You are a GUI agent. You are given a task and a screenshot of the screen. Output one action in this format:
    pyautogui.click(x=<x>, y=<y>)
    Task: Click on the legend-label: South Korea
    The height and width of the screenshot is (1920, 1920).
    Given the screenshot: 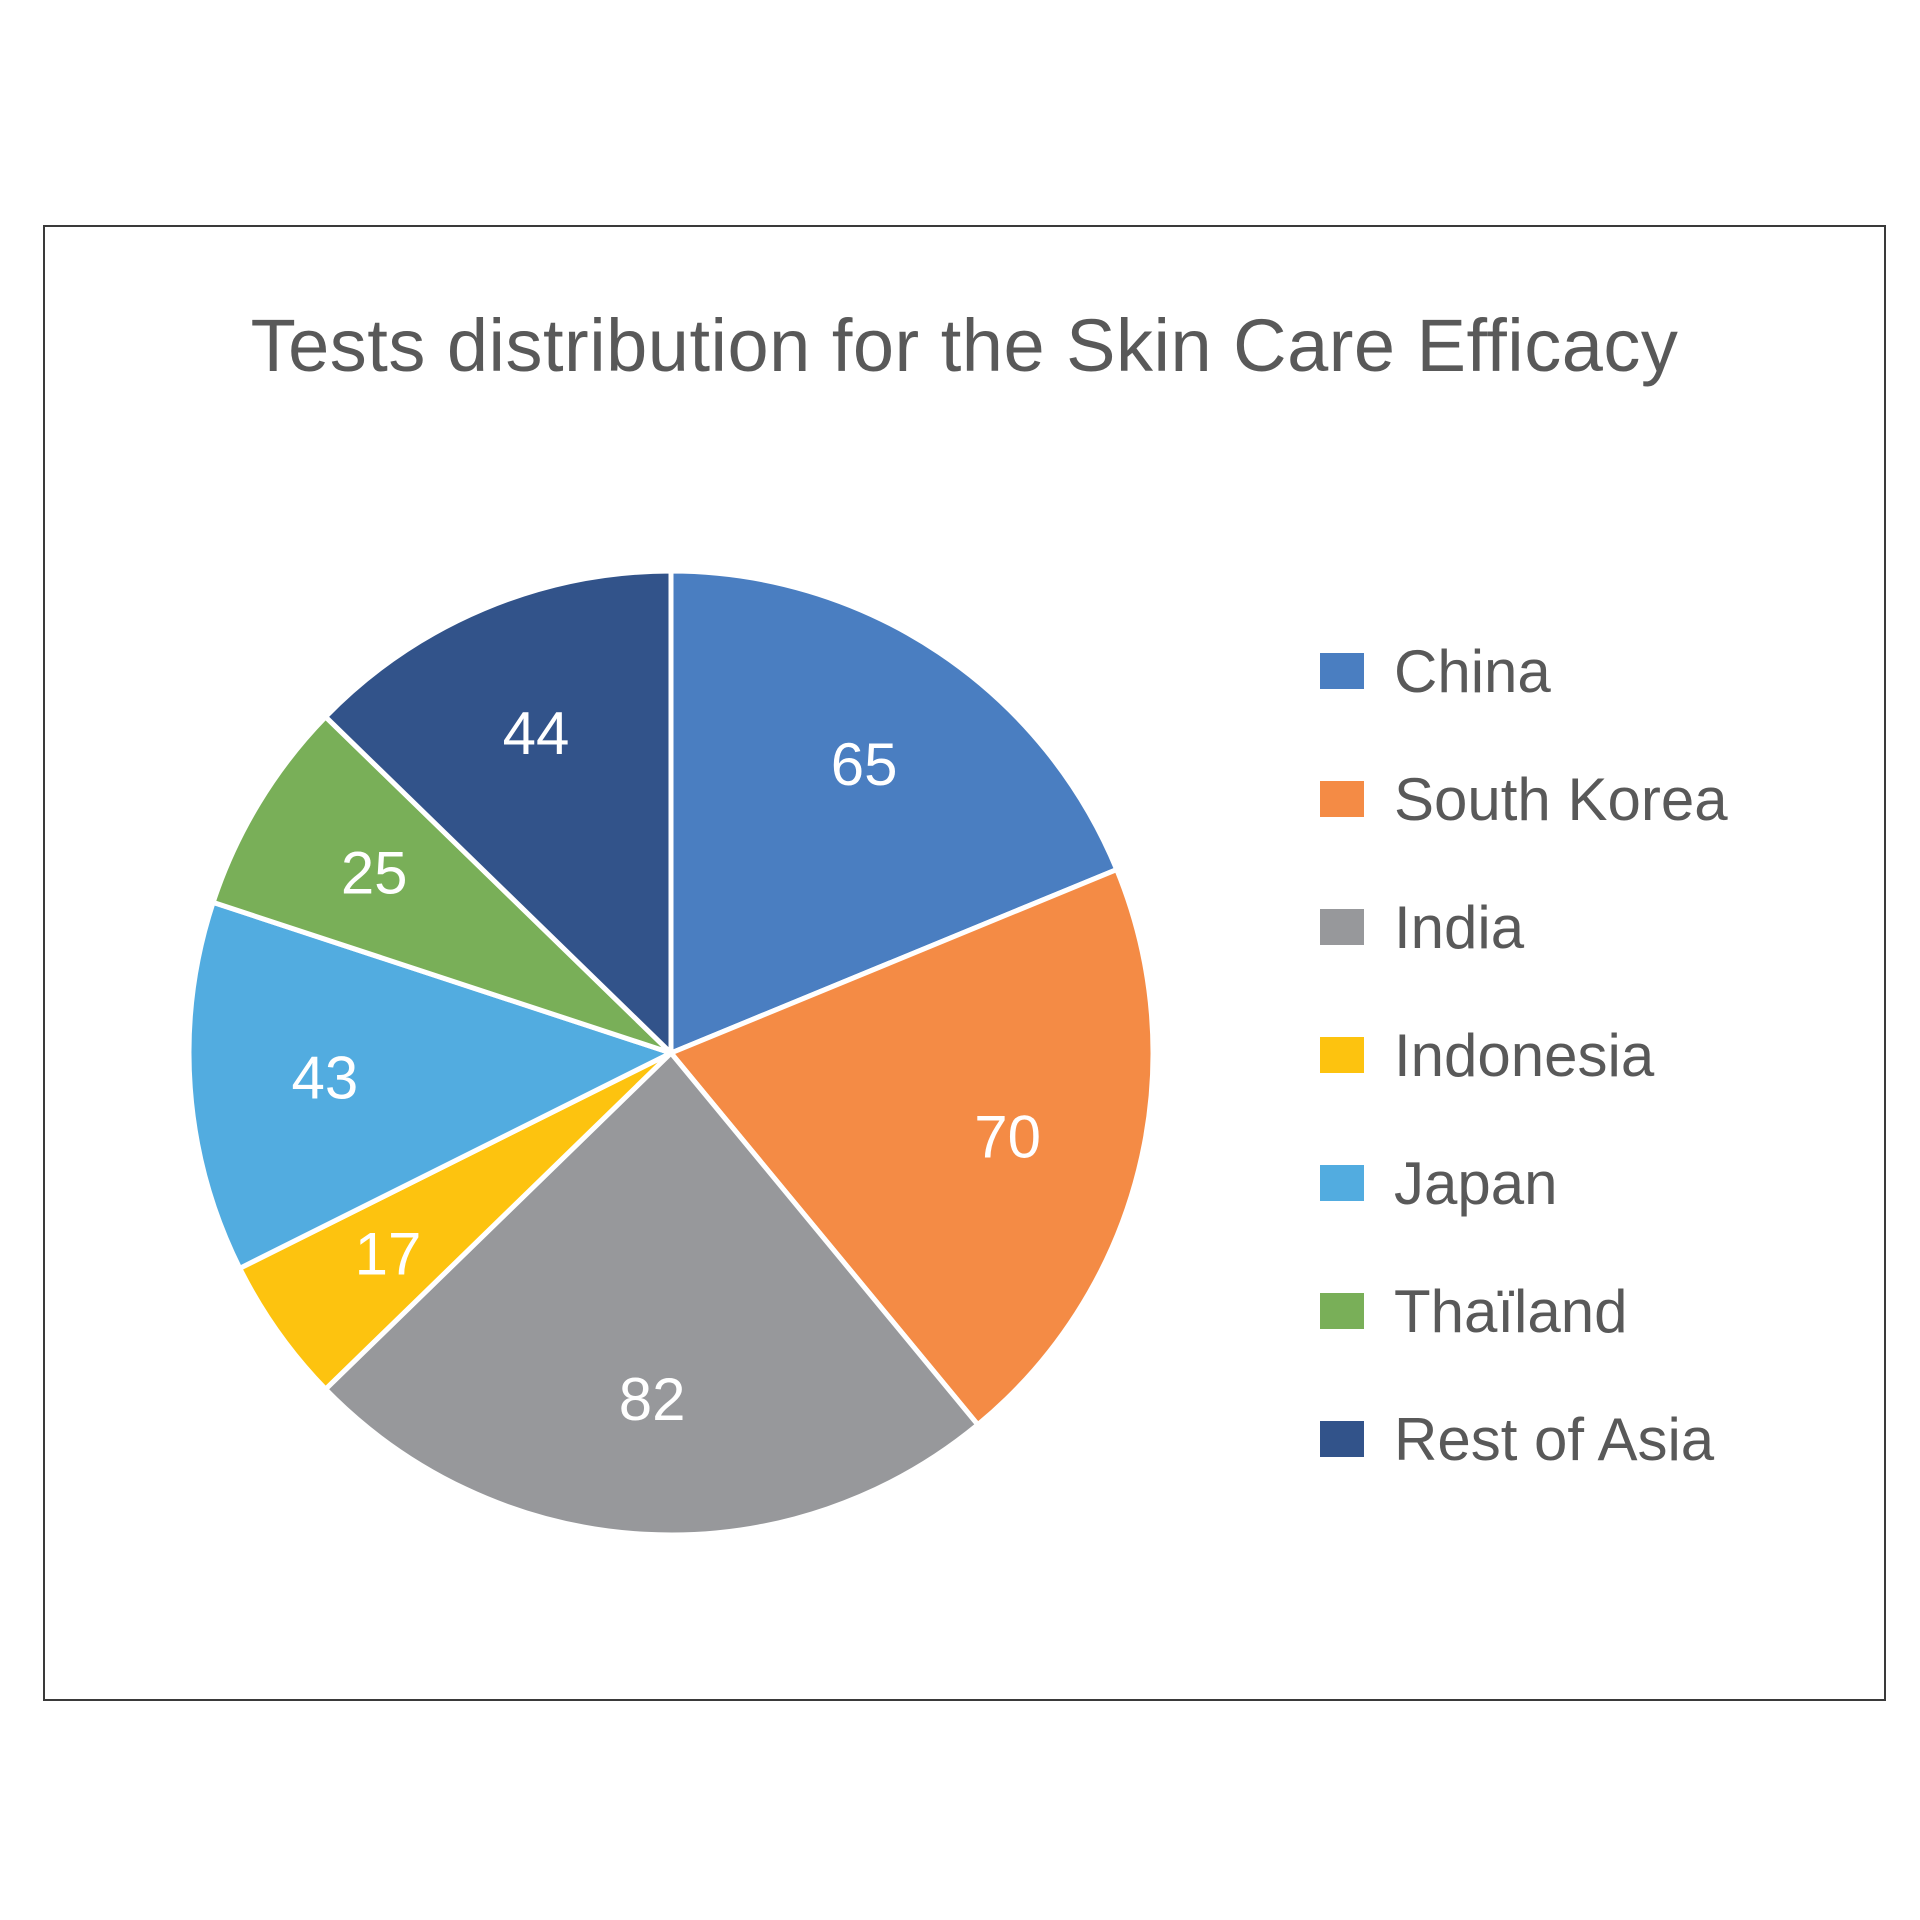 What is the action you would take?
    pyautogui.click(x=1561, y=799)
    